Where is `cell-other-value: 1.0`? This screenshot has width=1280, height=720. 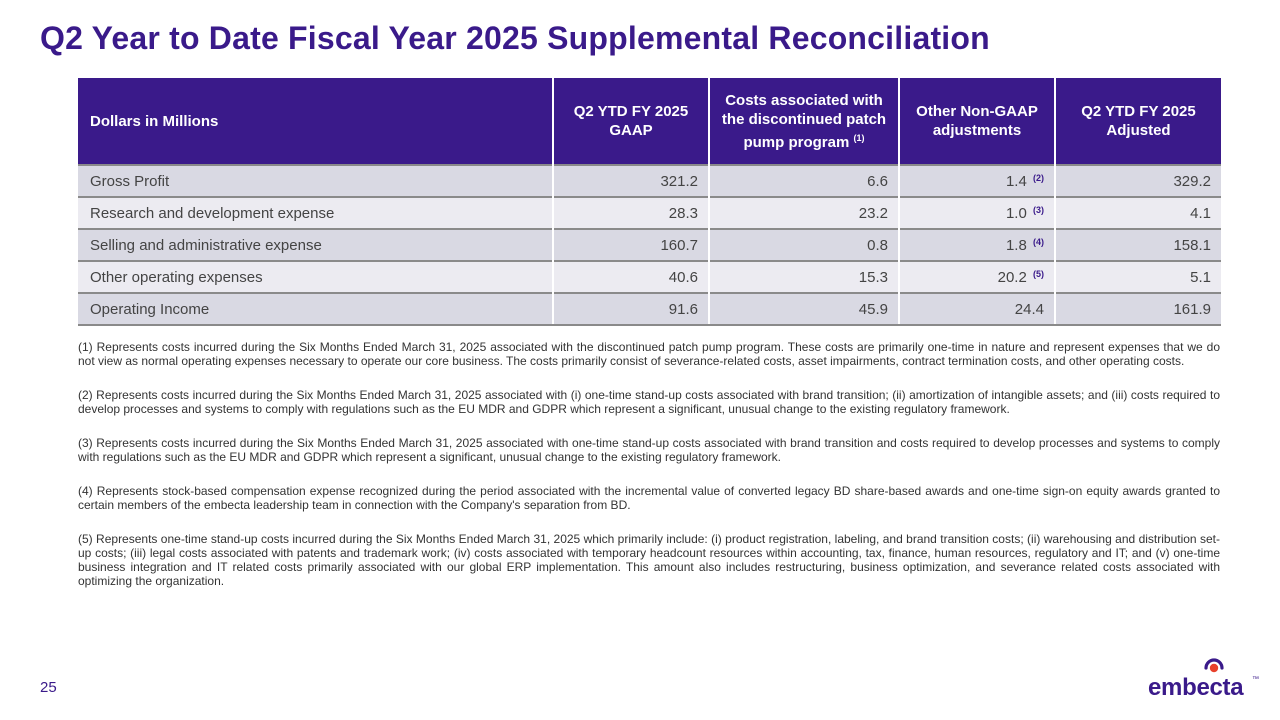
cell-other-value: 1.0 is located at coordinates (1016, 213).